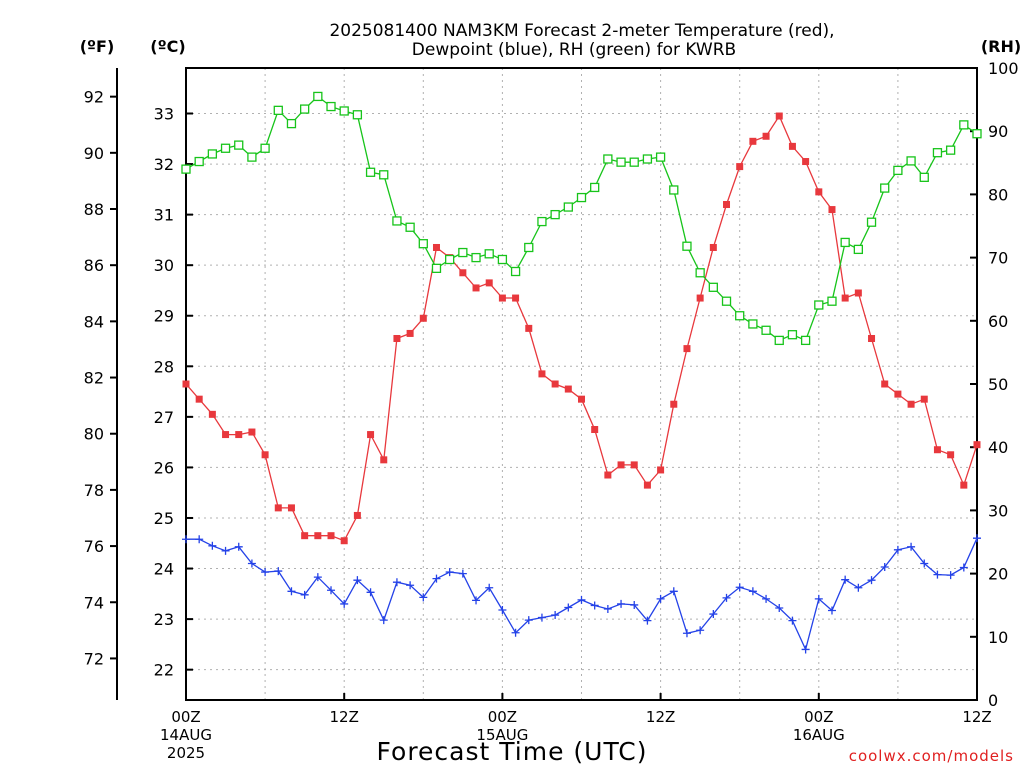 This screenshot has height=768, width=1024. What do you see at coordinates (931, 756) in the screenshot?
I see `credit-text: coolwx.com/models` at bounding box center [931, 756].